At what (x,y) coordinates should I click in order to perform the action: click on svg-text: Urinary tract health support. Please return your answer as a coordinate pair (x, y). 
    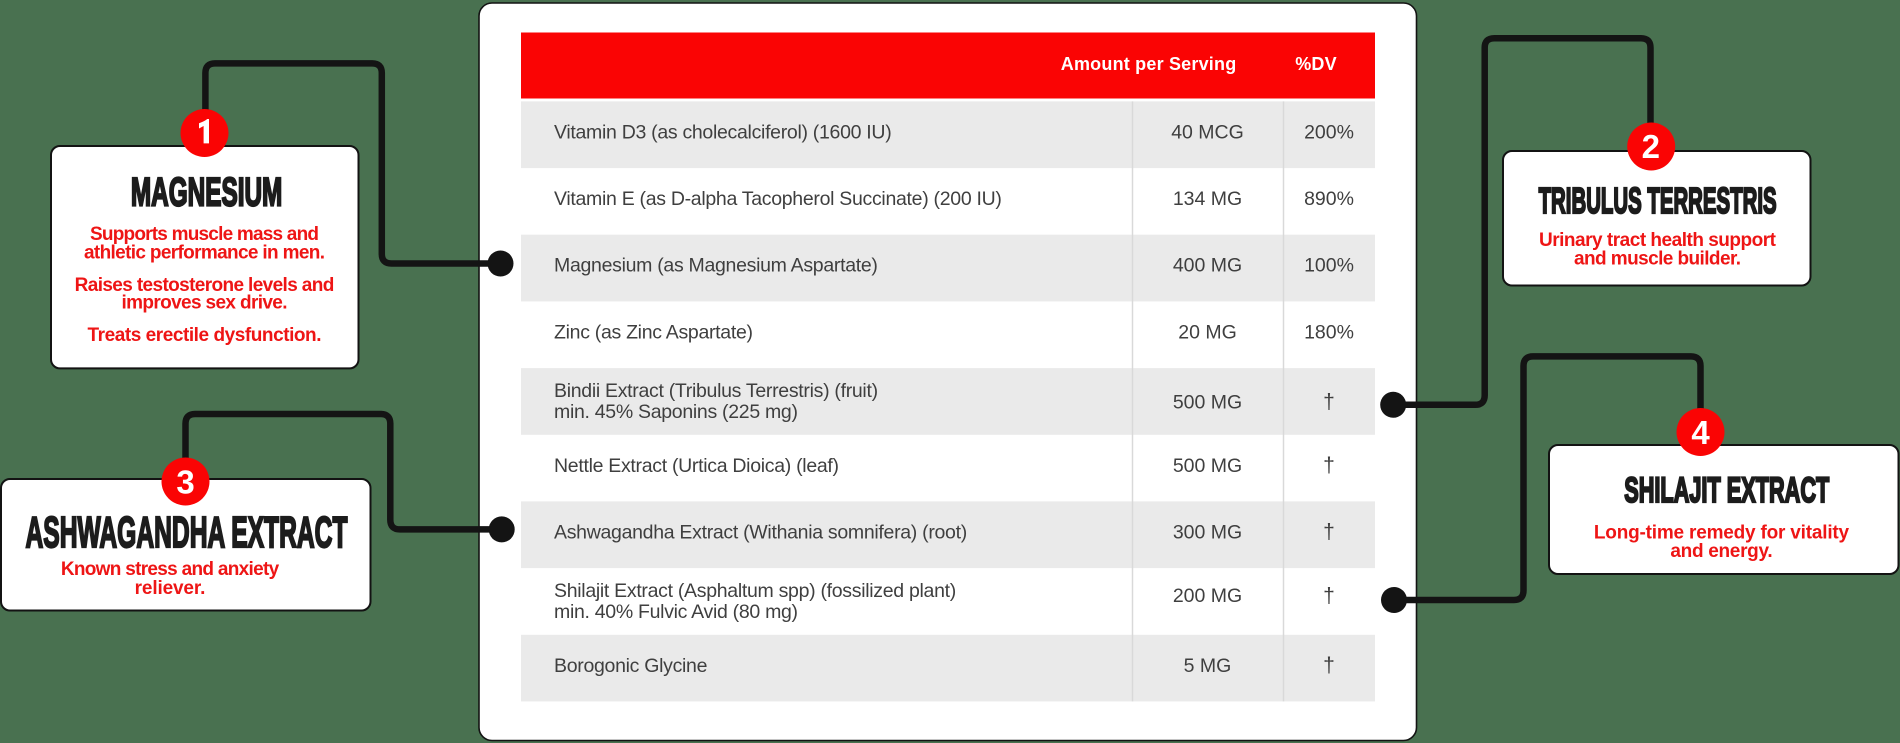
    Looking at the image, I should click on (1658, 240).